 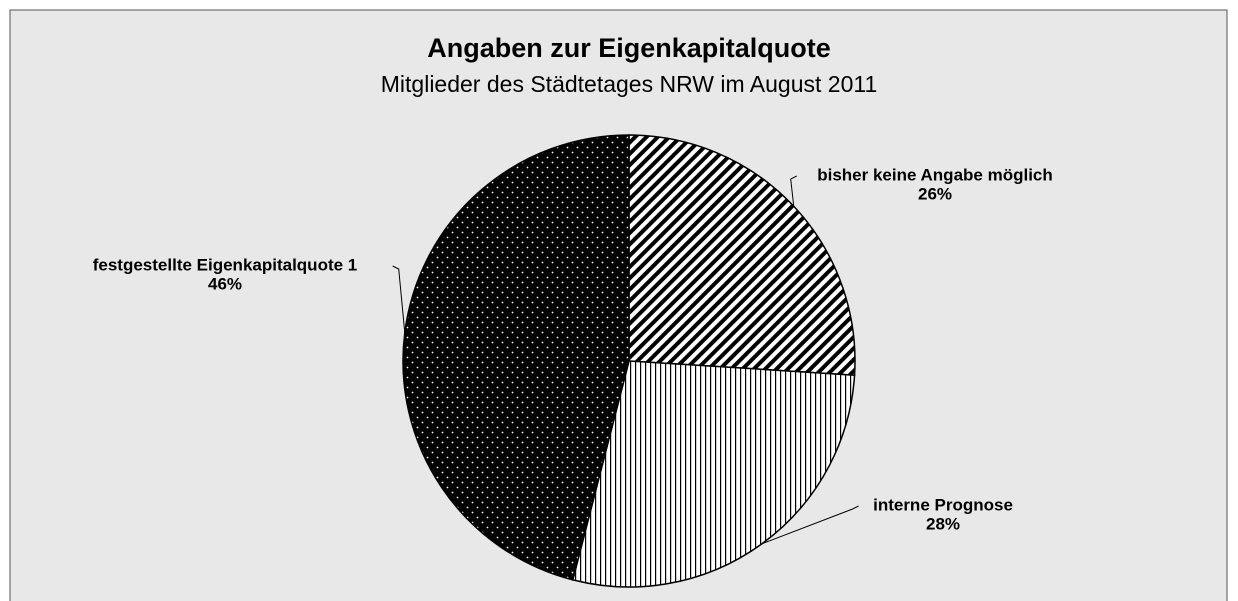 I want to click on chart-title: Angaben zur Eigenkapitalquote, so click(x=629, y=48).